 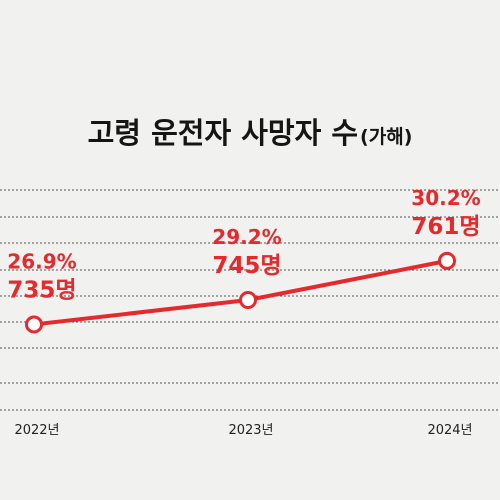 What do you see at coordinates (250, 430) in the screenshot?
I see `x-tick-label: 2023년` at bounding box center [250, 430].